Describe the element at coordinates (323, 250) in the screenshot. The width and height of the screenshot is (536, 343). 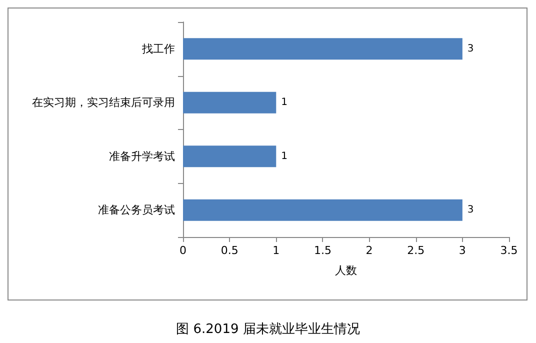
I see `x-tick-label: 1.5` at that location.